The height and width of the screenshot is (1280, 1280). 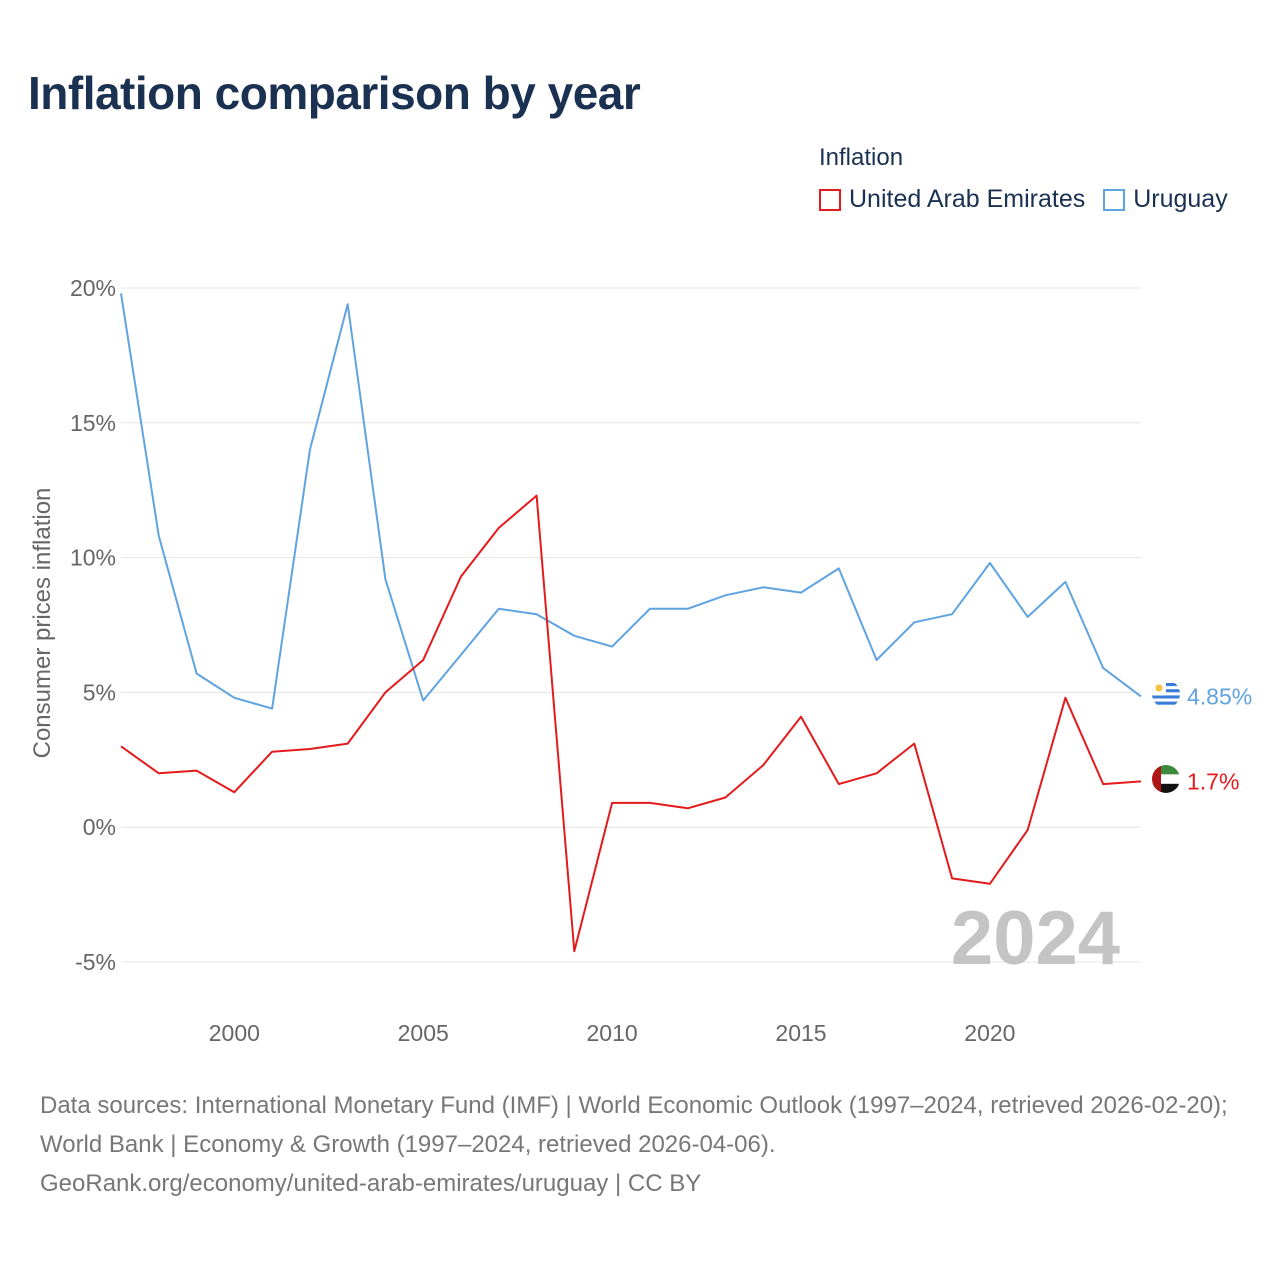 What do you see at coordinates (861, 157) in the screenshot?
I see `legend-title: Inflation` at bounding box center [861, 157].